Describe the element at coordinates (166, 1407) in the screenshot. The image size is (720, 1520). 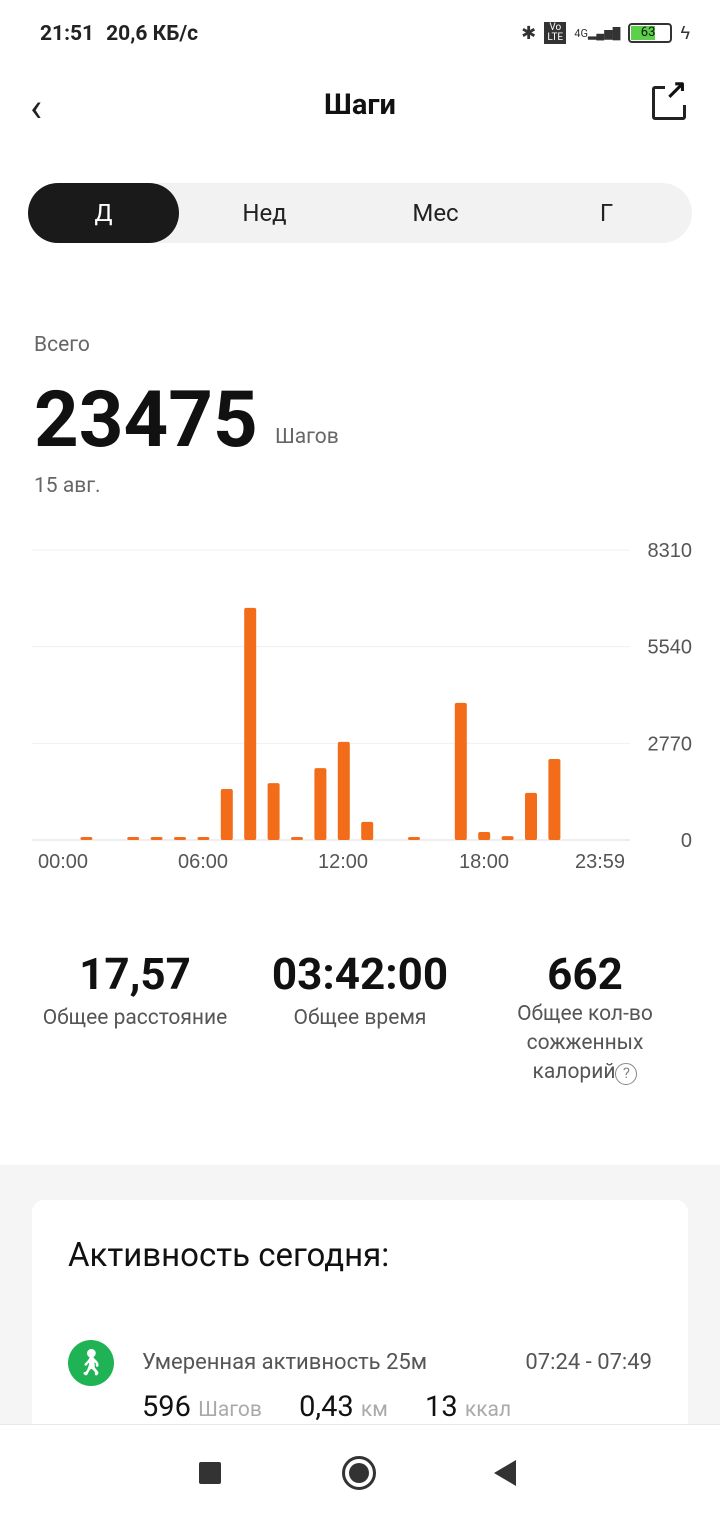
I see `activity-steps: 596` at that location.